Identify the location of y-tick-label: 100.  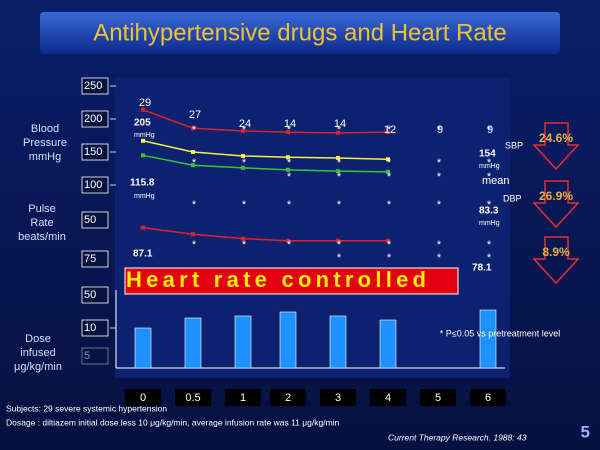
(93, 185).